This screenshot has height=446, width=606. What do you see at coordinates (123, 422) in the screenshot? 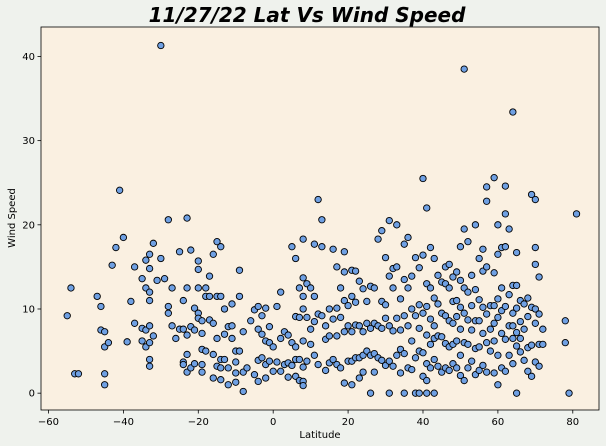
I see `x-tick-label: −40` at bounding box center [123, 422].